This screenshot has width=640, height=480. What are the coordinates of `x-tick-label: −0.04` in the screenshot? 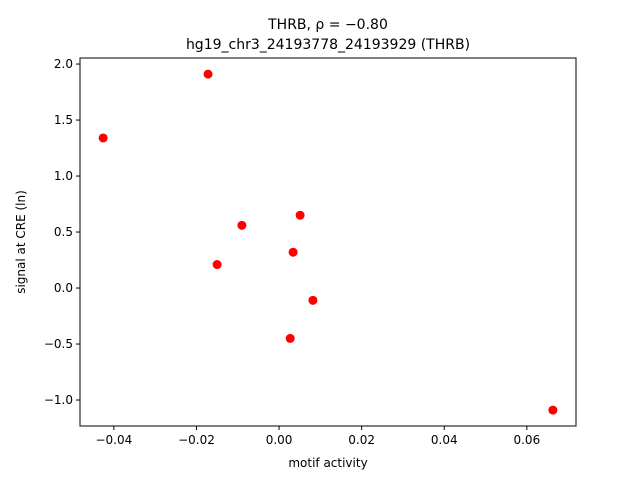 It's located at (113, 440).